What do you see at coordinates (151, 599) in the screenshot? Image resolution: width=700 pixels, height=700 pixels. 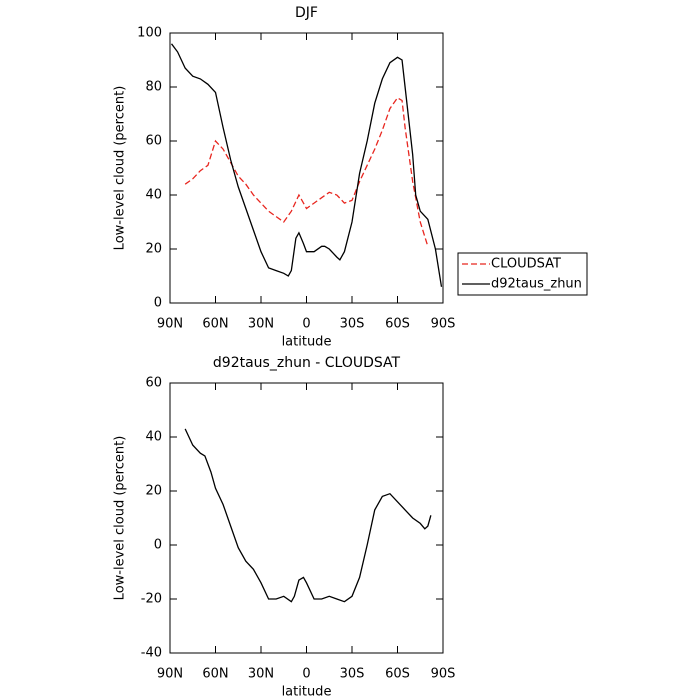 I see `y-tick-label: -20` at bounding box center [151, 599].